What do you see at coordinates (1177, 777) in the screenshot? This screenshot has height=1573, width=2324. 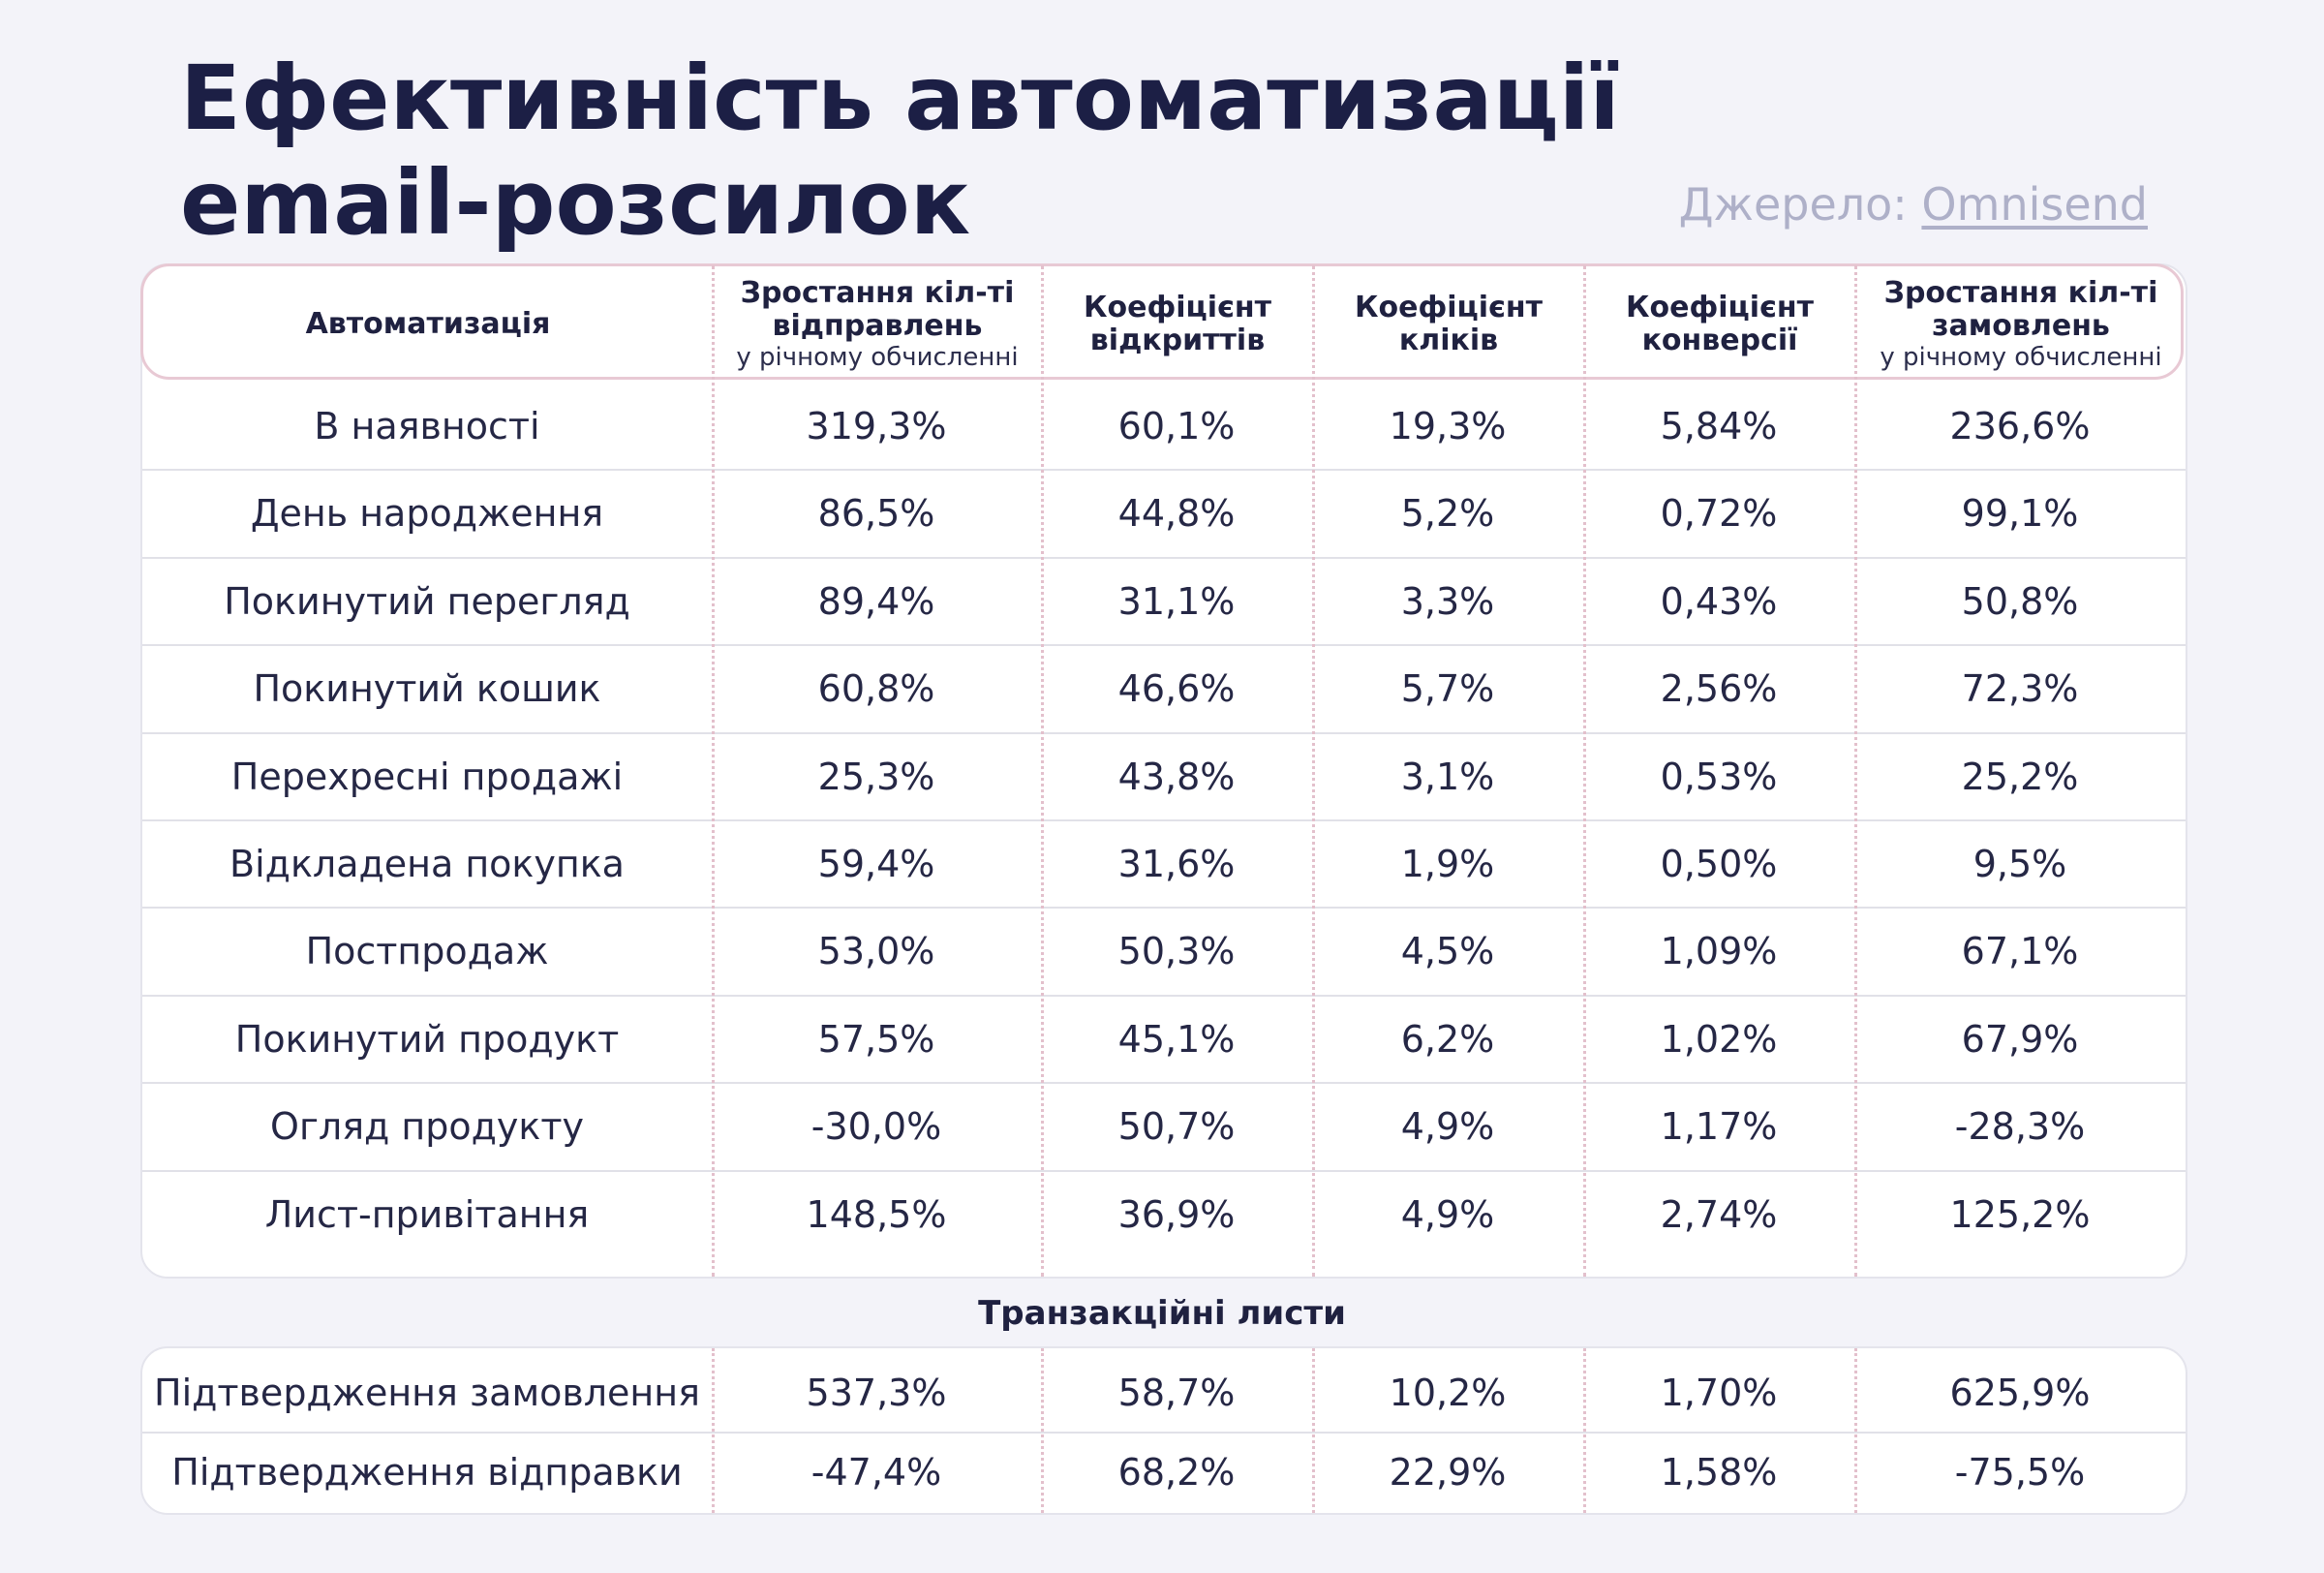 I see `cell-open-rate: 43,8%` at bounding box center [1177, 777].